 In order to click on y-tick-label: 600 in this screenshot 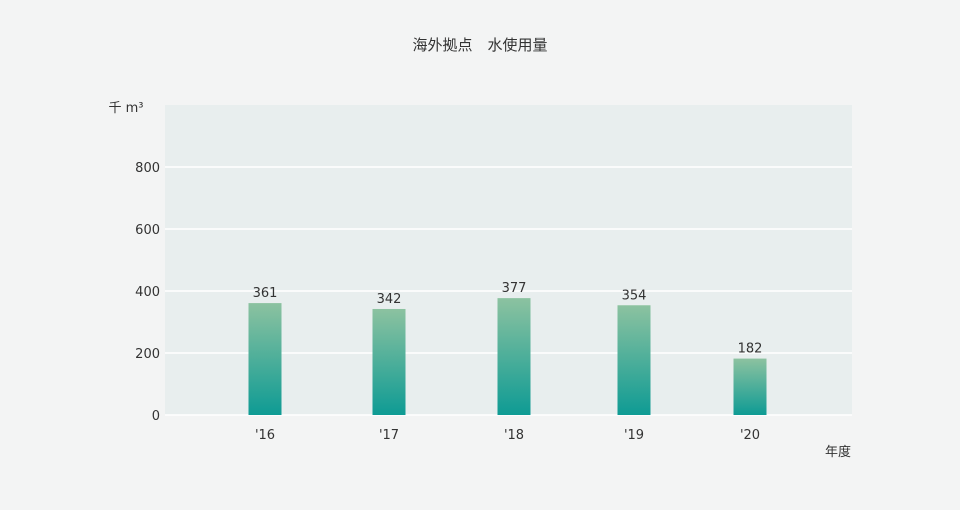, I will do `click(147, 230)`.